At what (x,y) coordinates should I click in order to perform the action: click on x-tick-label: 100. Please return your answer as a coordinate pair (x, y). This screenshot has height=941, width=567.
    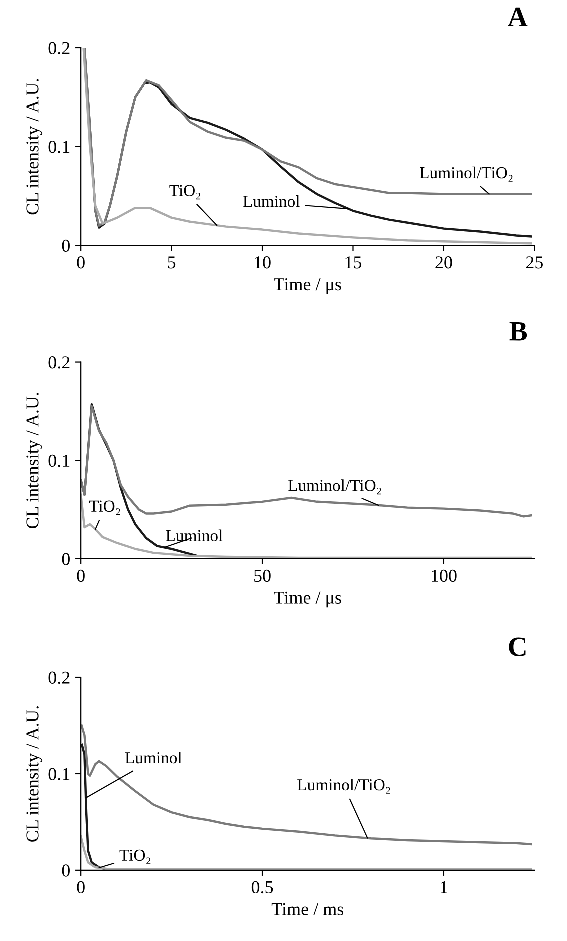
    Looking at the image, I should click on (444, 576).